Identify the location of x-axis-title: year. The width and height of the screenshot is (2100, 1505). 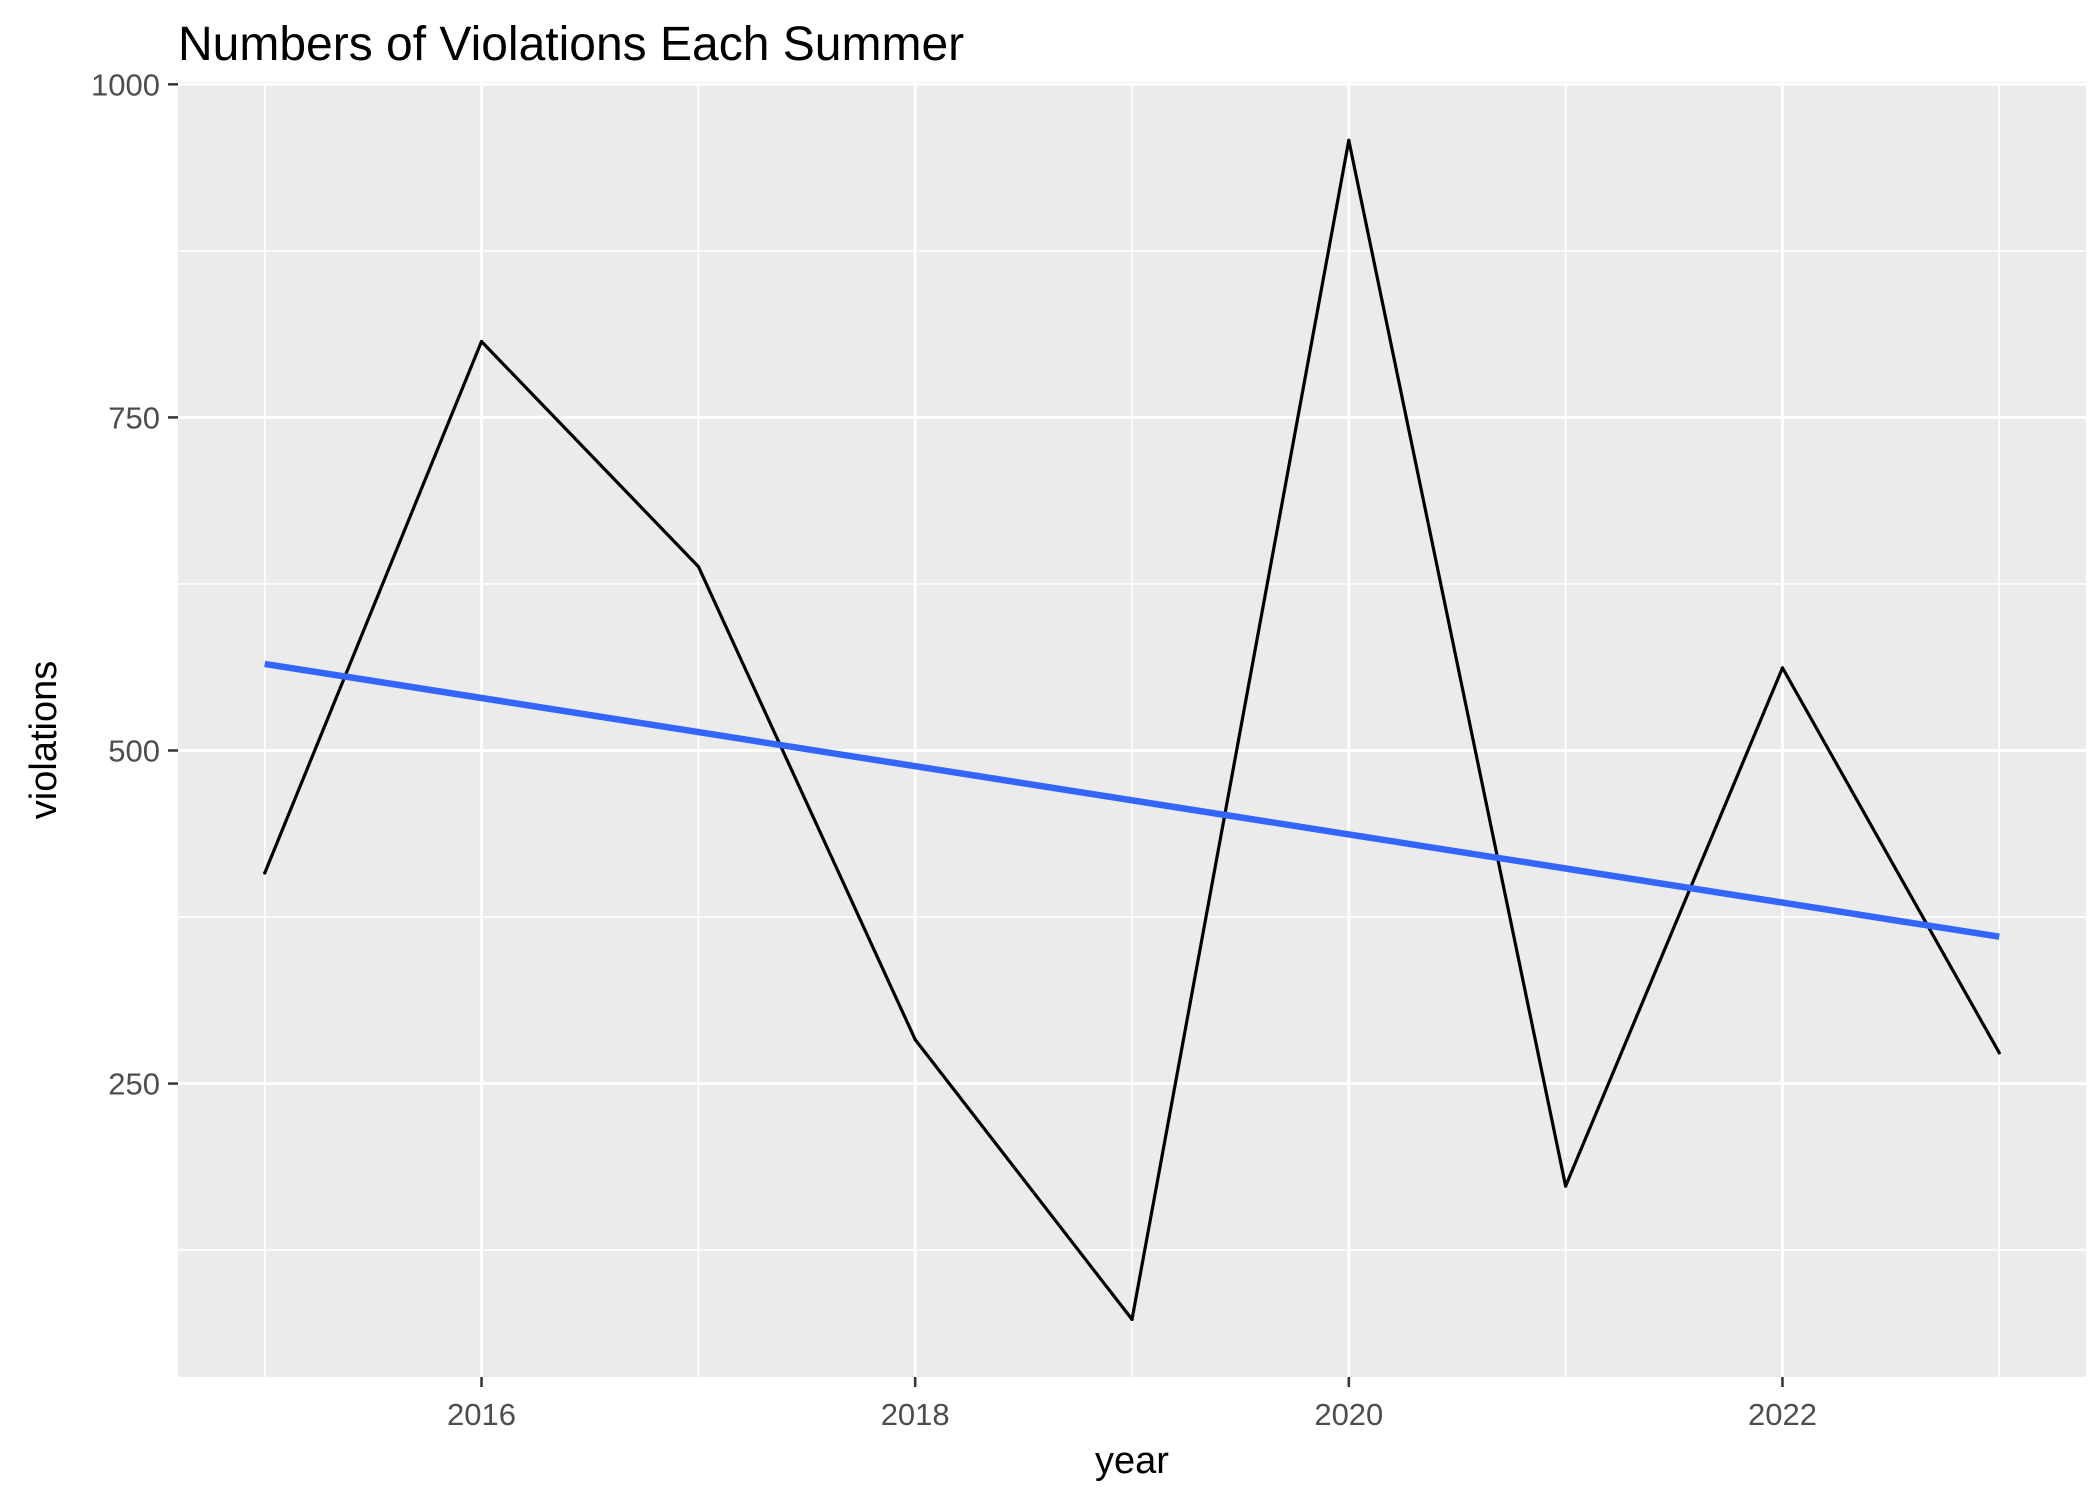
(1132, 1461).